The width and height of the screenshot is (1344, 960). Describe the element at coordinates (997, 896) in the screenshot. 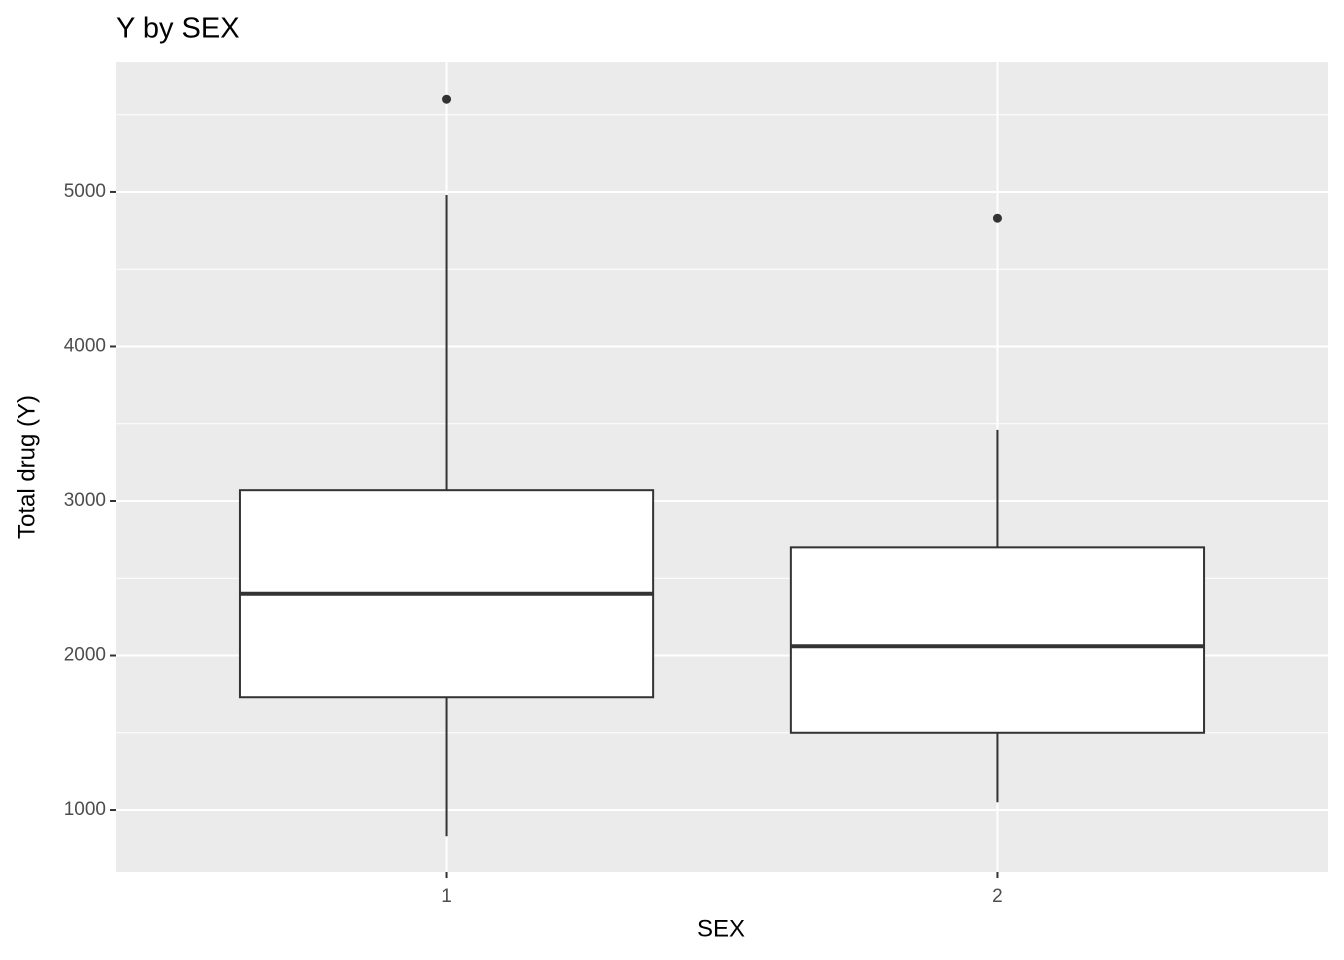

I see `x-tick-label: 2` at that location.